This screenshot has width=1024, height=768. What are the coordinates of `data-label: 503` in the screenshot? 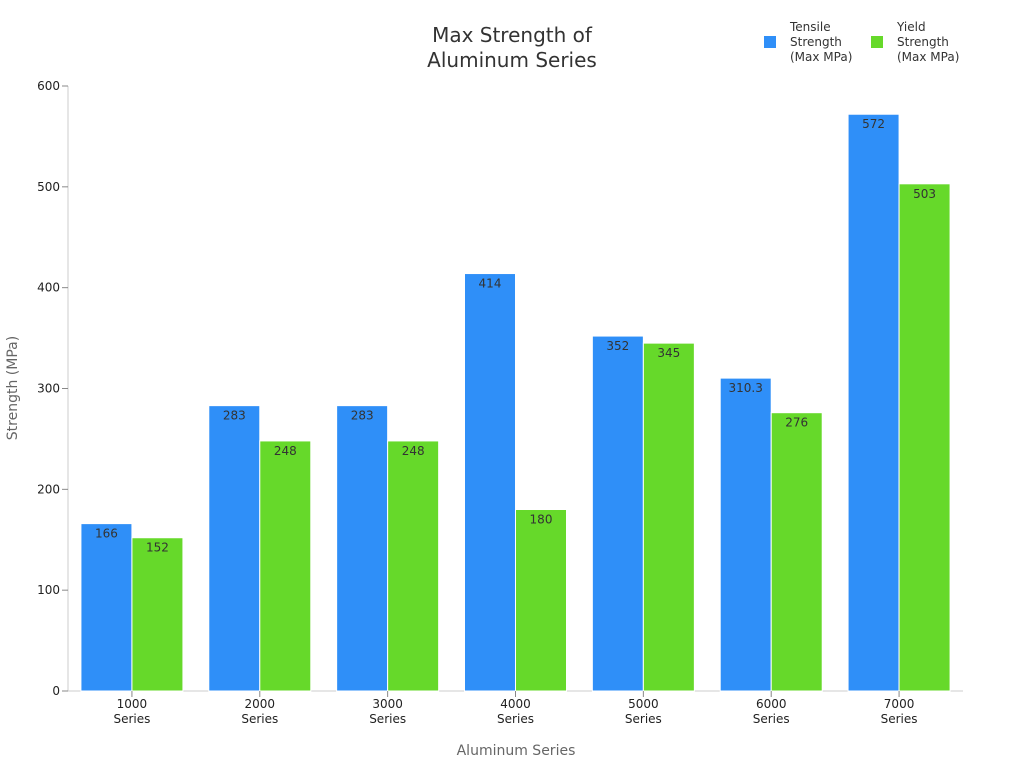 It's located at (924, 194).